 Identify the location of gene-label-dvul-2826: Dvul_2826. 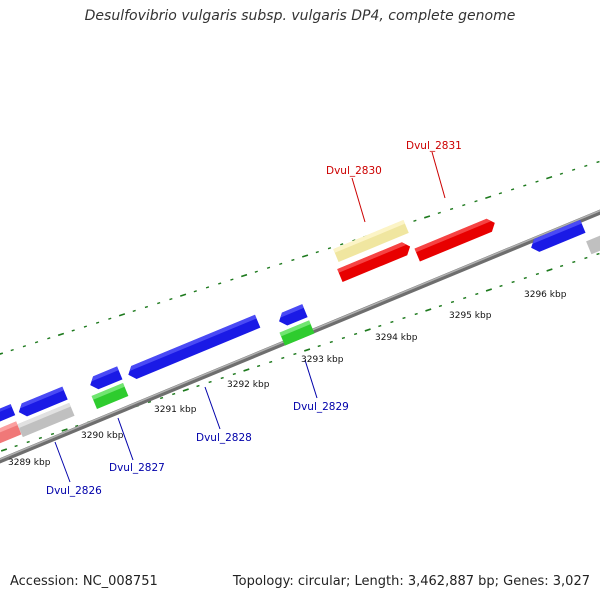
(74, 491).